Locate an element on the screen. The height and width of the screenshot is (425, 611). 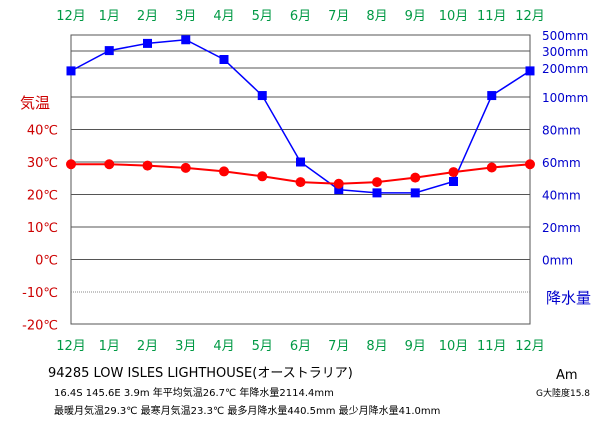
precipitation-tick-label: 0mm is located at coordinates (557, 261).